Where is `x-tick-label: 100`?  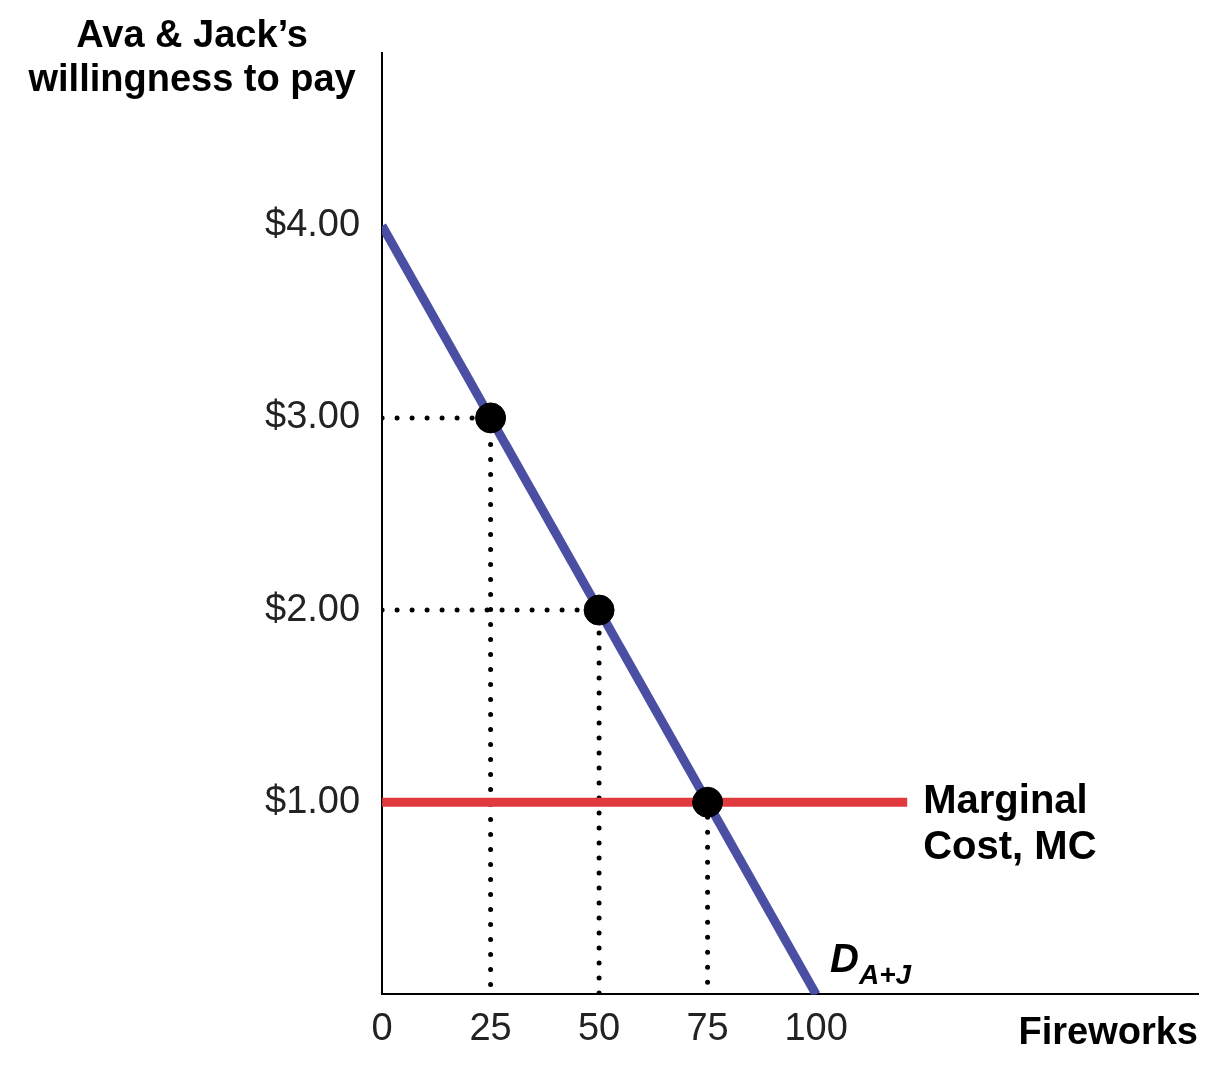 x-tick-label: 100 is located at coordinates (816, 1026).